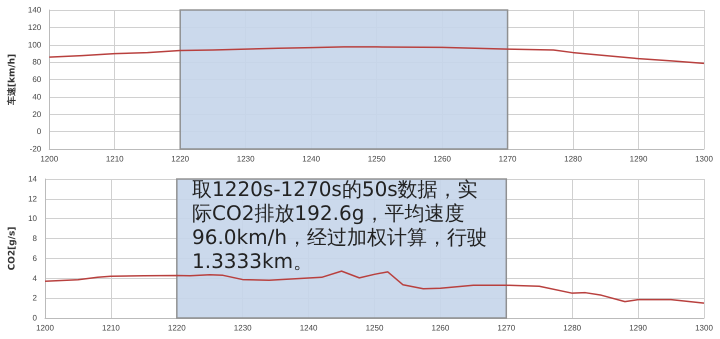 This screenshot has width=720, height=339. I want to click on y-tick-label: 60, so click(37, 79).